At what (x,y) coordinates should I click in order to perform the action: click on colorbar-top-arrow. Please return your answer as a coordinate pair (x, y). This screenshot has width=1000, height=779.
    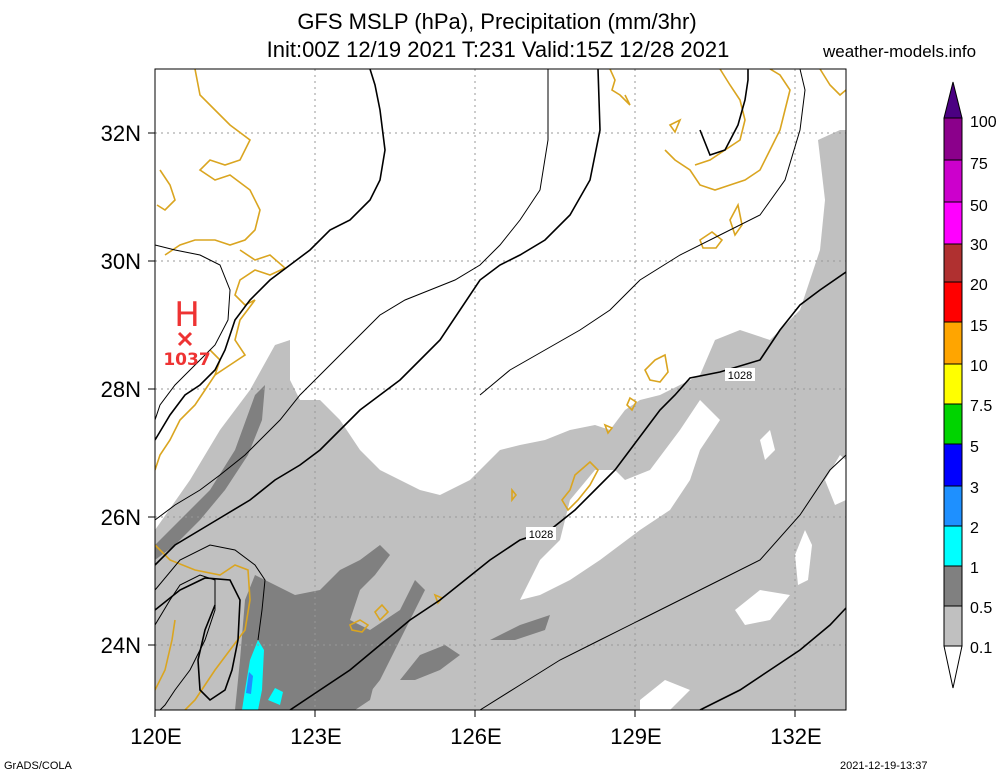
    Looking at the image, I should click on (953, 100).